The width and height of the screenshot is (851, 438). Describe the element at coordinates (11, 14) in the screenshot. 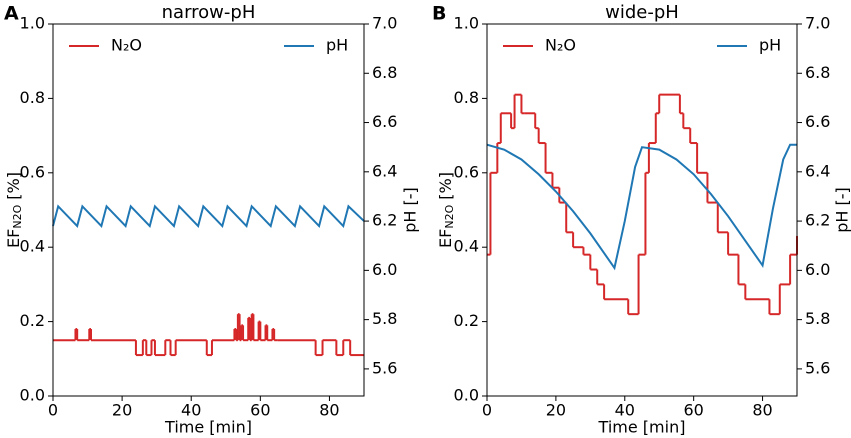

I see `panel-label: A` at that location.